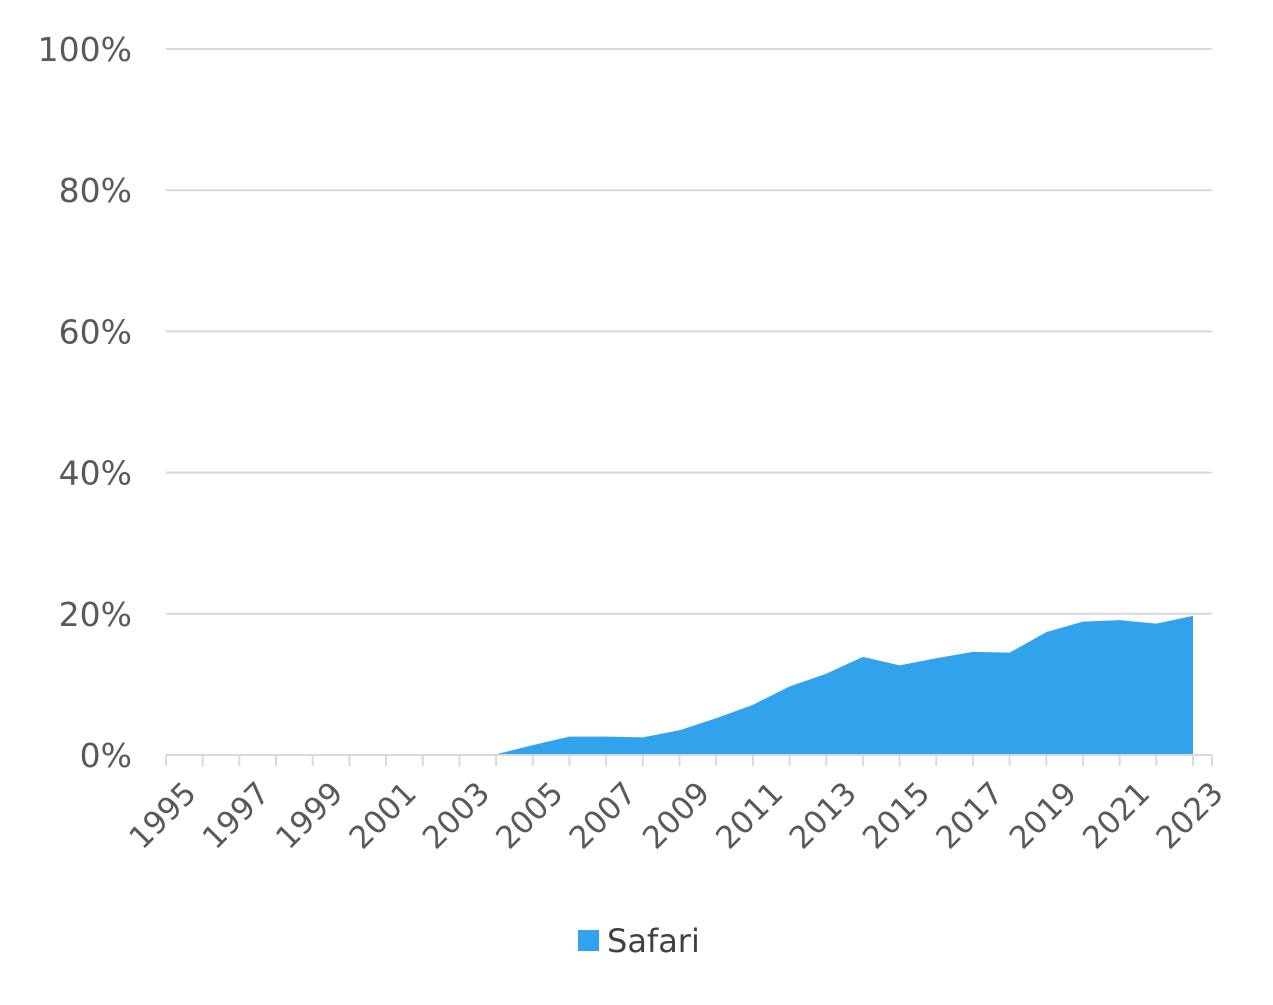 This screenshot has width=1273, height=1005. What do you see at coordinates (689, 760) in the screenshot?
I see `x-axis` at bounding box center [689, 760].